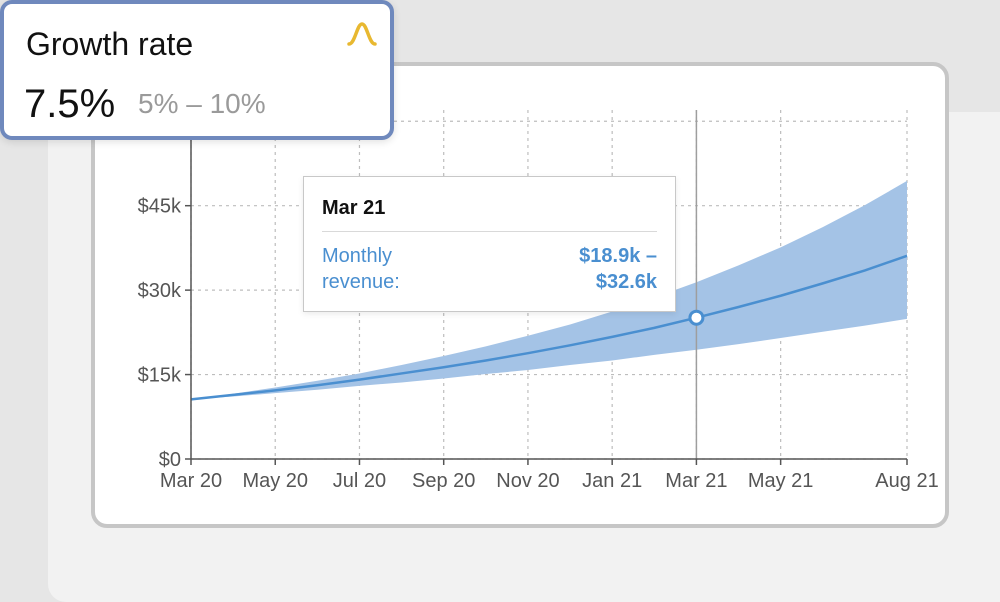 The image size is (1000, 602). What do you see at coordinates (696, 481) in the screenshot?
I see `x-tick-label: Mar 21` at bounding box center [696, 481].